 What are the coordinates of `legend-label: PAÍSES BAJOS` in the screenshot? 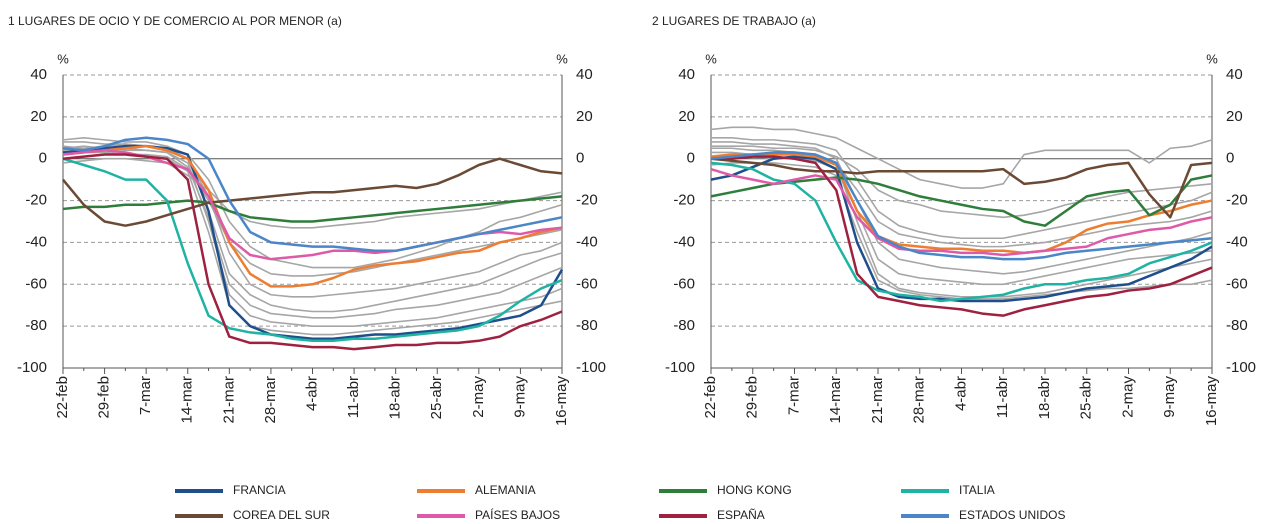 It's located at (517, 514).